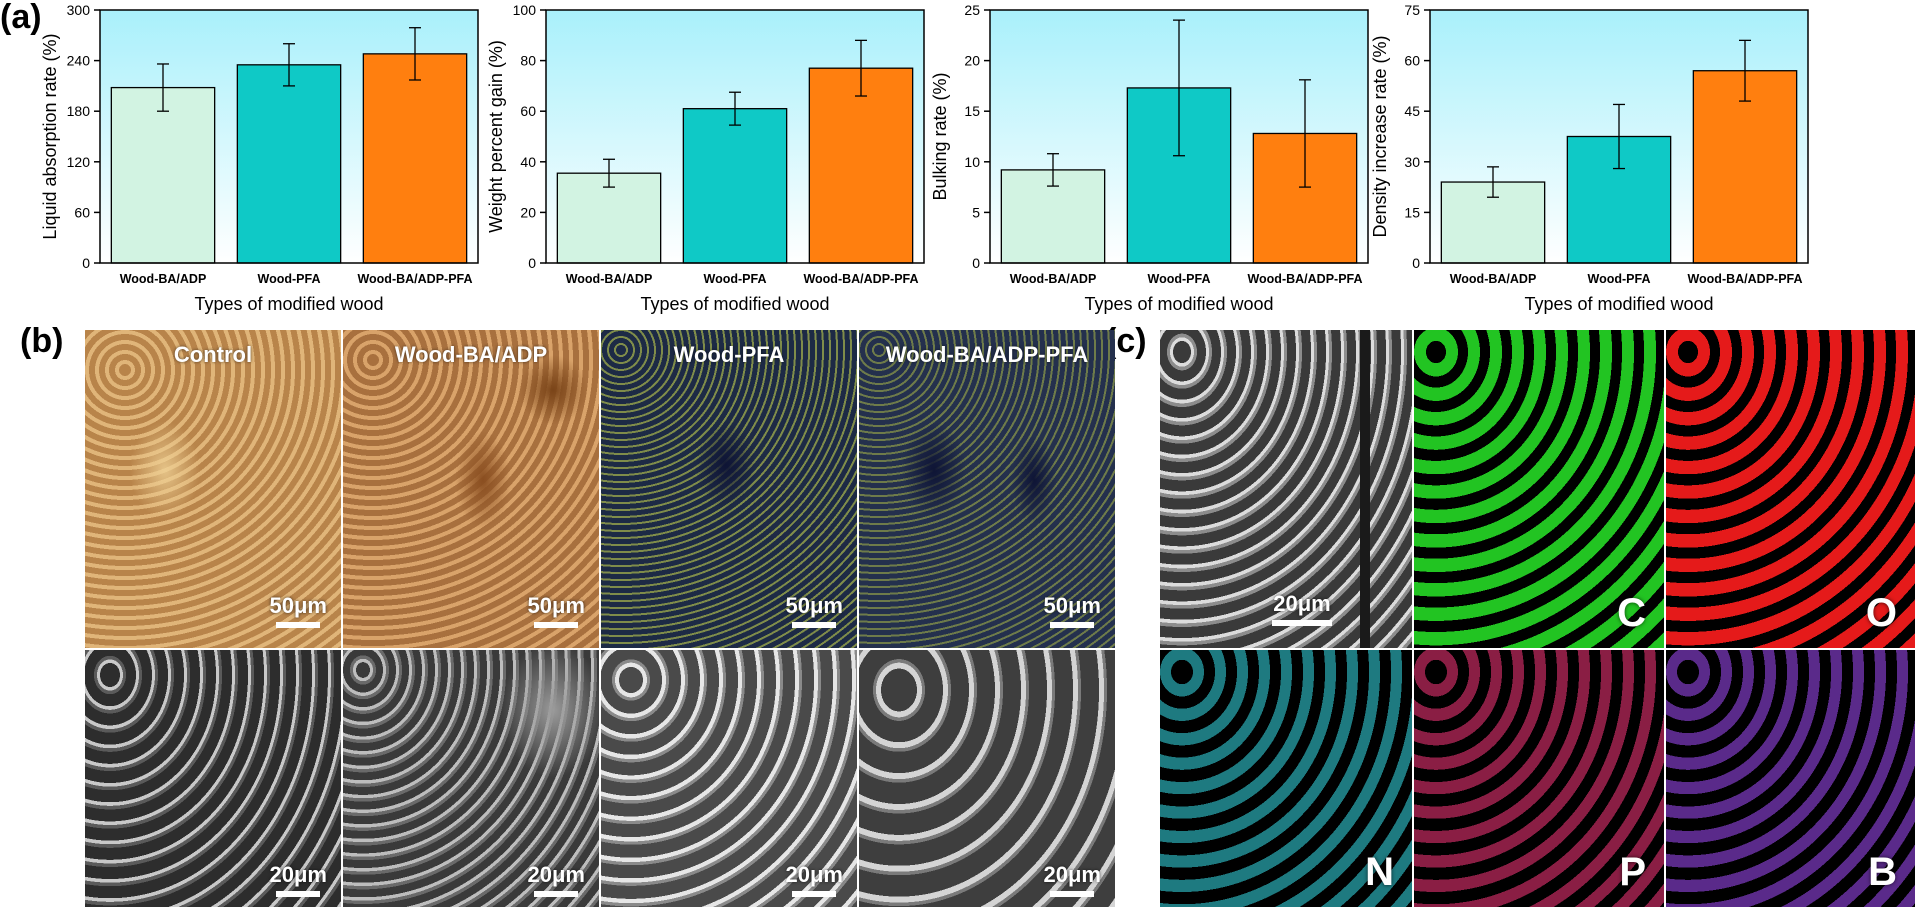 This screenshot has height=907, width=1915. Describe the element at coordinates (987, 489) in the screenshot. I see `micrograph-wood-ba-adp-pfa-optical: Wood-BA/ADP-PFA 50μm` at that location.